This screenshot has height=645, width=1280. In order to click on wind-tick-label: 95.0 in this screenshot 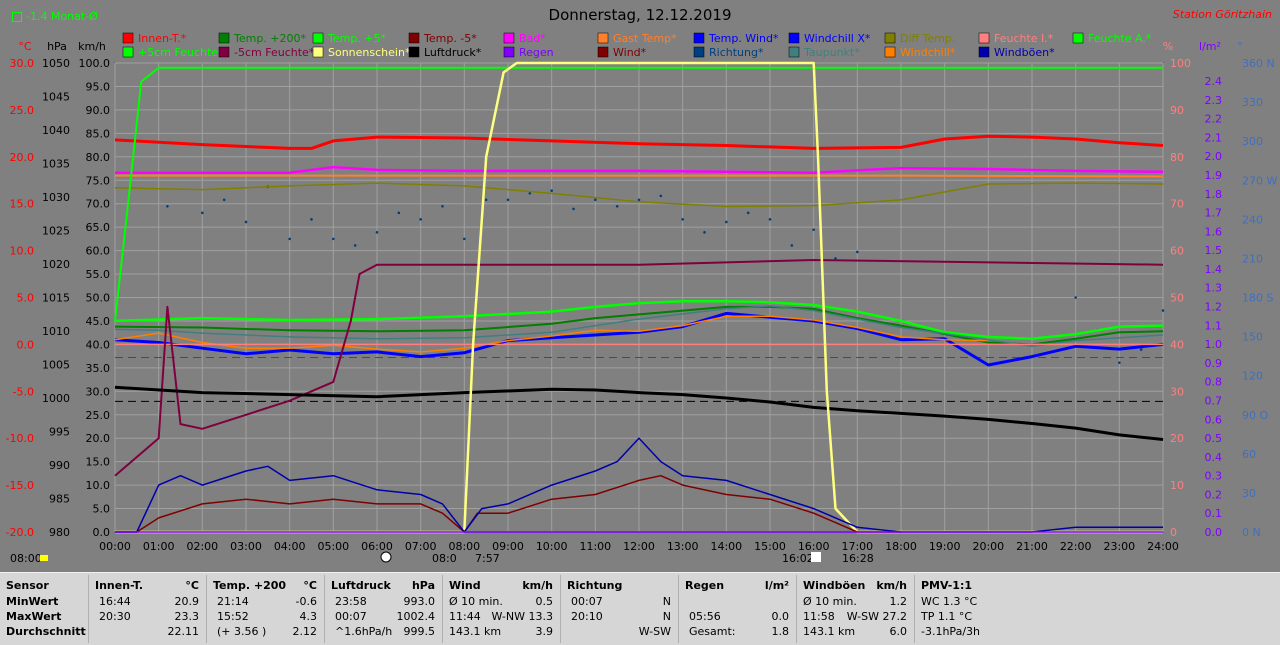, I will do `click(98, 86)`.